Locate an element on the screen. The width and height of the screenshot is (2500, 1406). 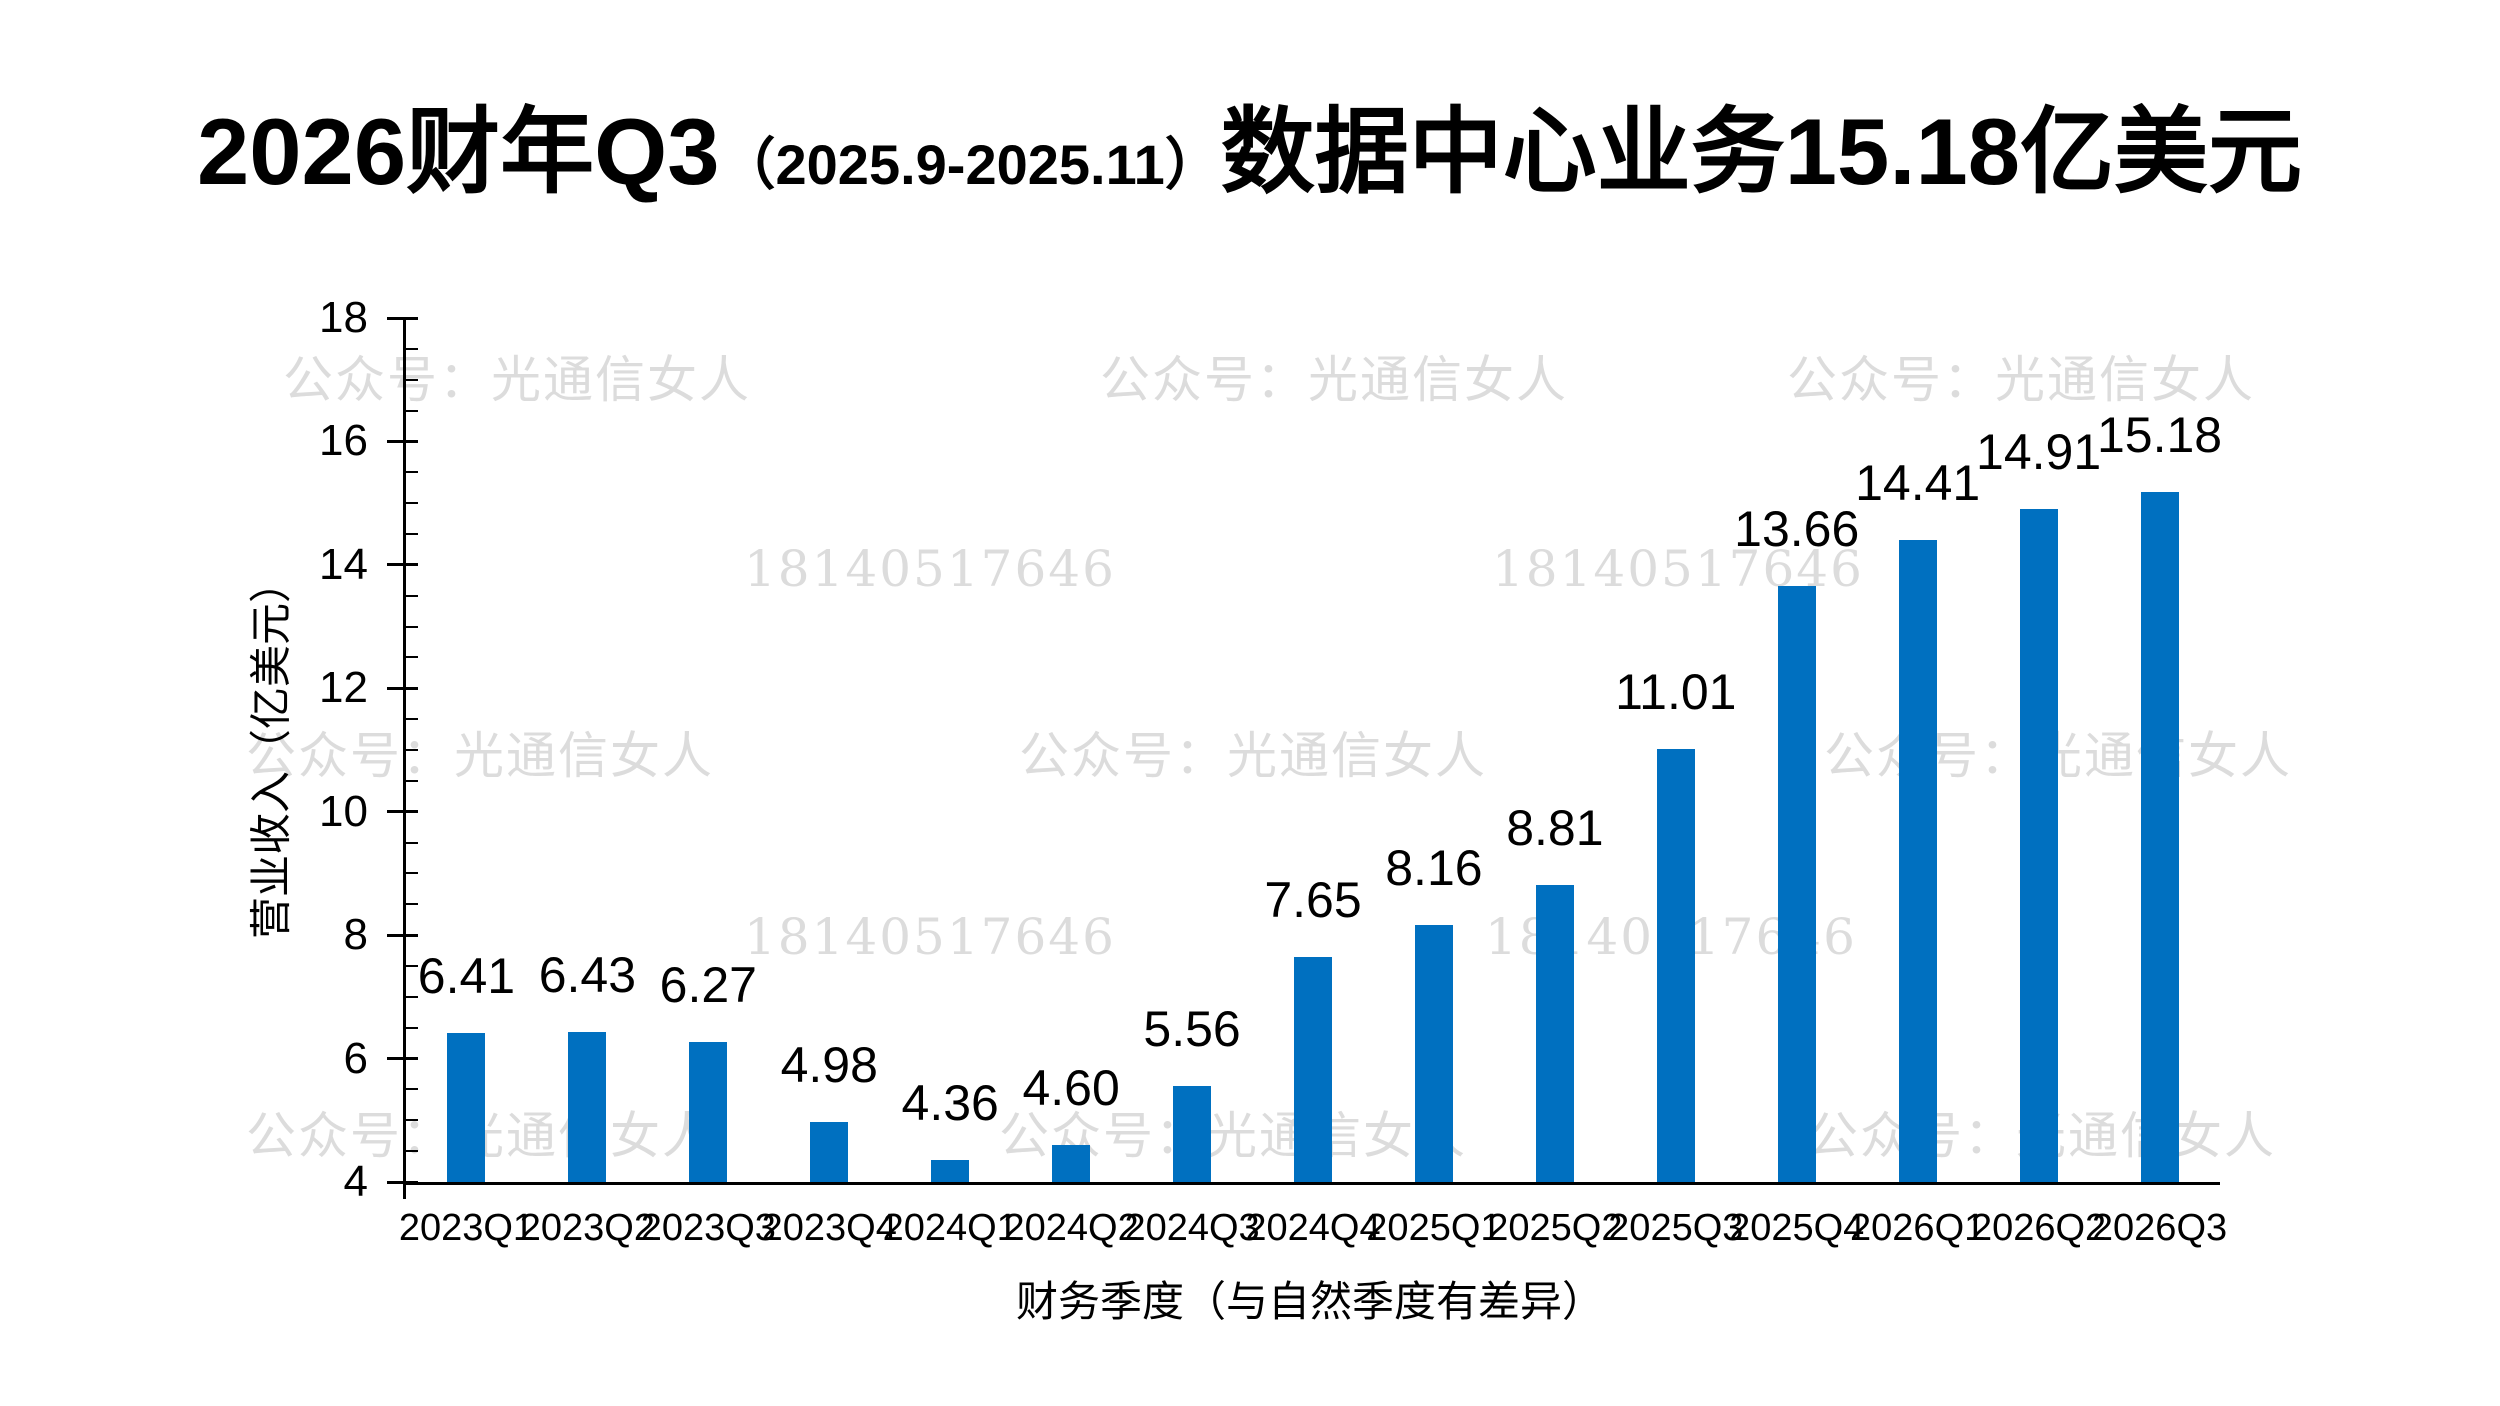
bar-value-label: 5.56 is located at coordinates (1192, 1028).